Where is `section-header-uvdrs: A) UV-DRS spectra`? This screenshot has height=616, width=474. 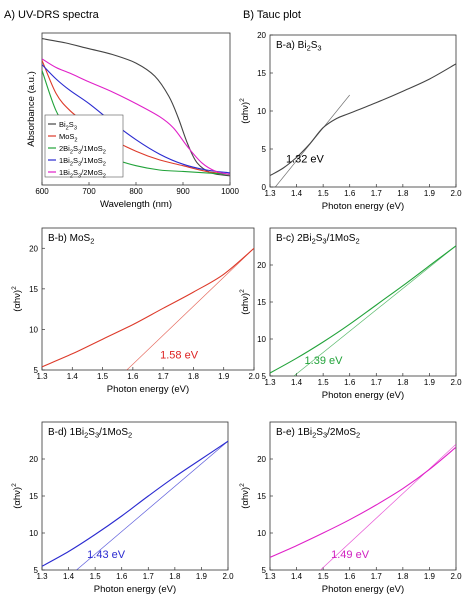 section-header-uvdrs: A) UV-DRS spectra is located at coordinates (52, 15).